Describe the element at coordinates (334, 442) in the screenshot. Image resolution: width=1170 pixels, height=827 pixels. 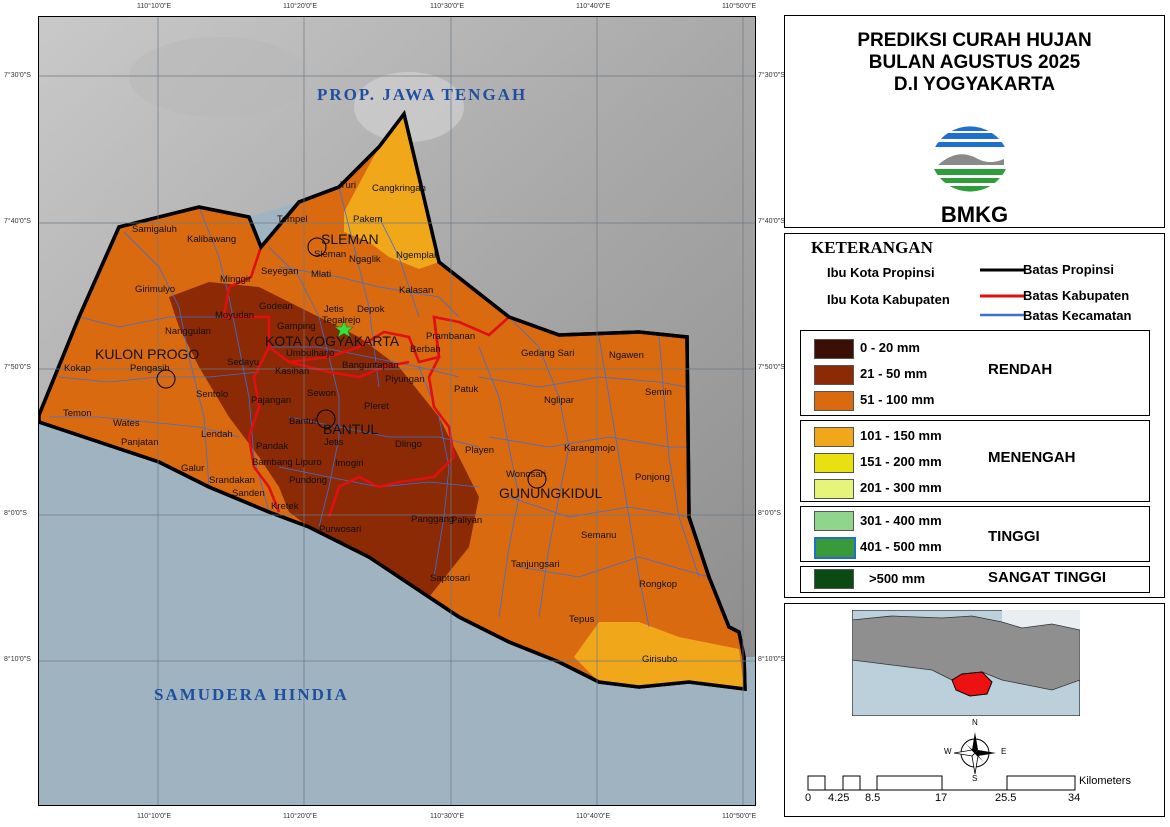
I see `kec-jetis-bantul: Jetis` at that location.